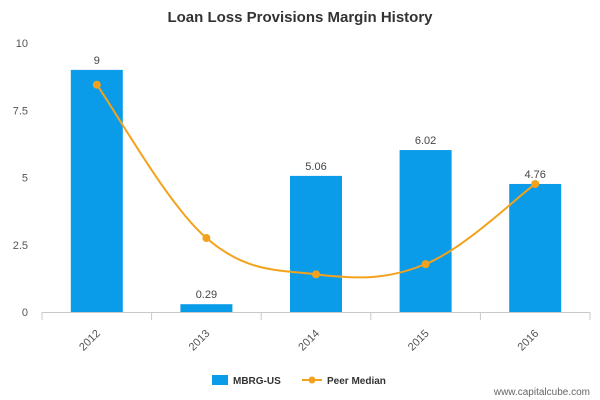 This screenshot has height=400, width=600. What do you see at coordinates (20, 178) in the screenshot?
I see `y-axis: 0 2.5 5 7.5 10` at bounding box center [20, 178].